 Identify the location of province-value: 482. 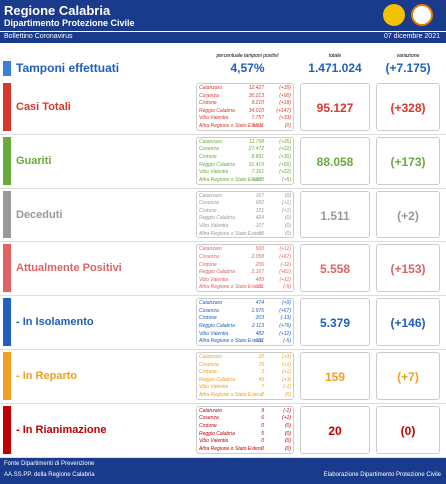
(259, 333).